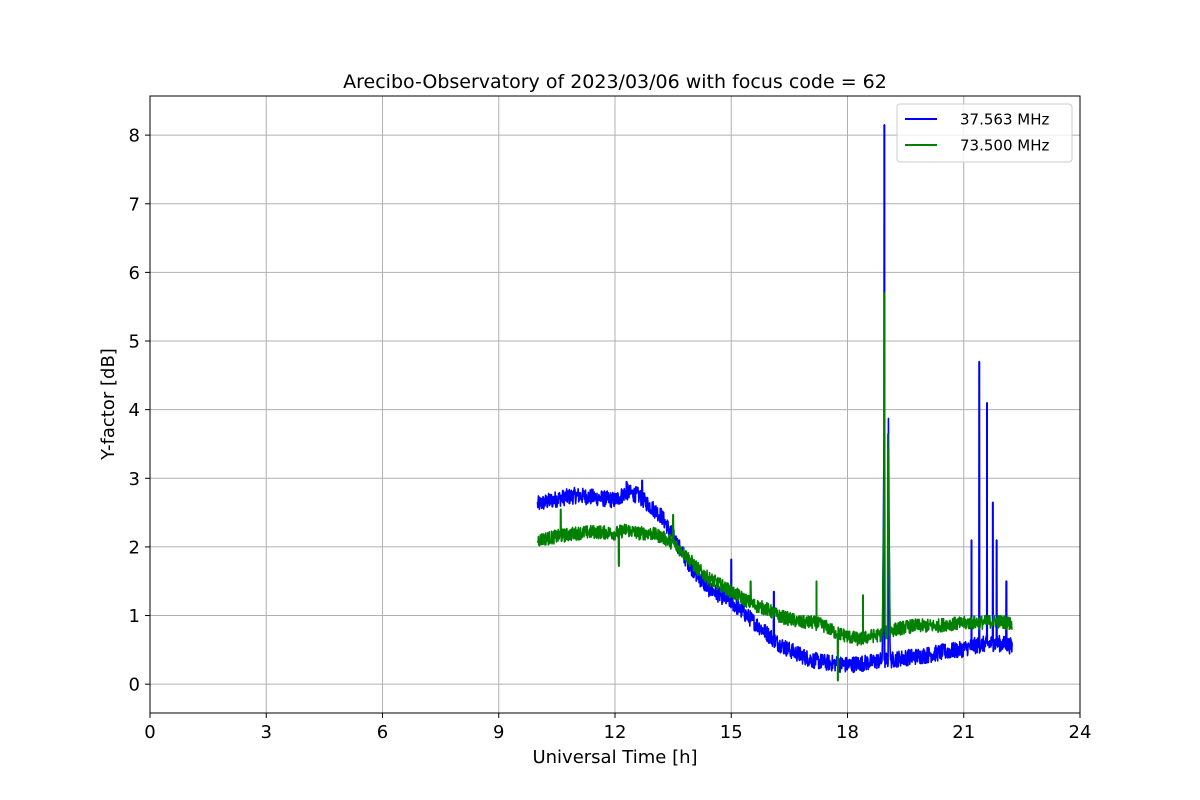  I want to click on x-axis-ticks: 0 3 6 9 12 15 18 21 24, so click(617, 728).